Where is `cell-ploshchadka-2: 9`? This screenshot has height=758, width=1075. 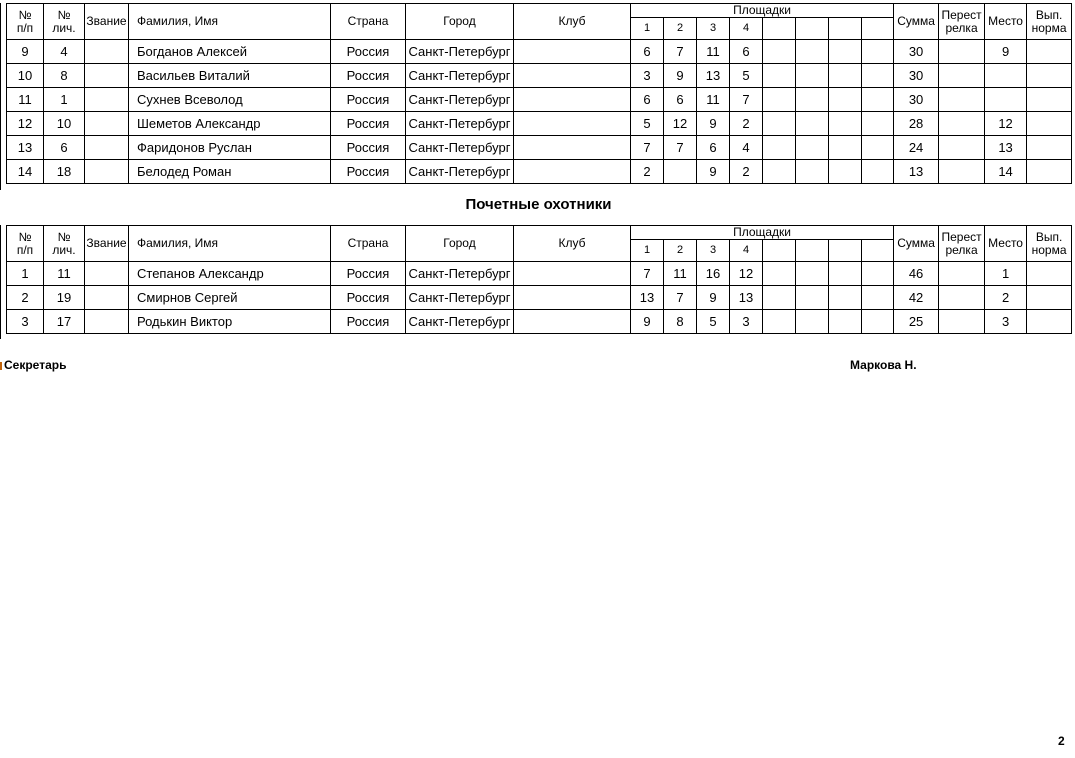
cell-ploshchadka-2: 9 is located at coordinates (680, 75).